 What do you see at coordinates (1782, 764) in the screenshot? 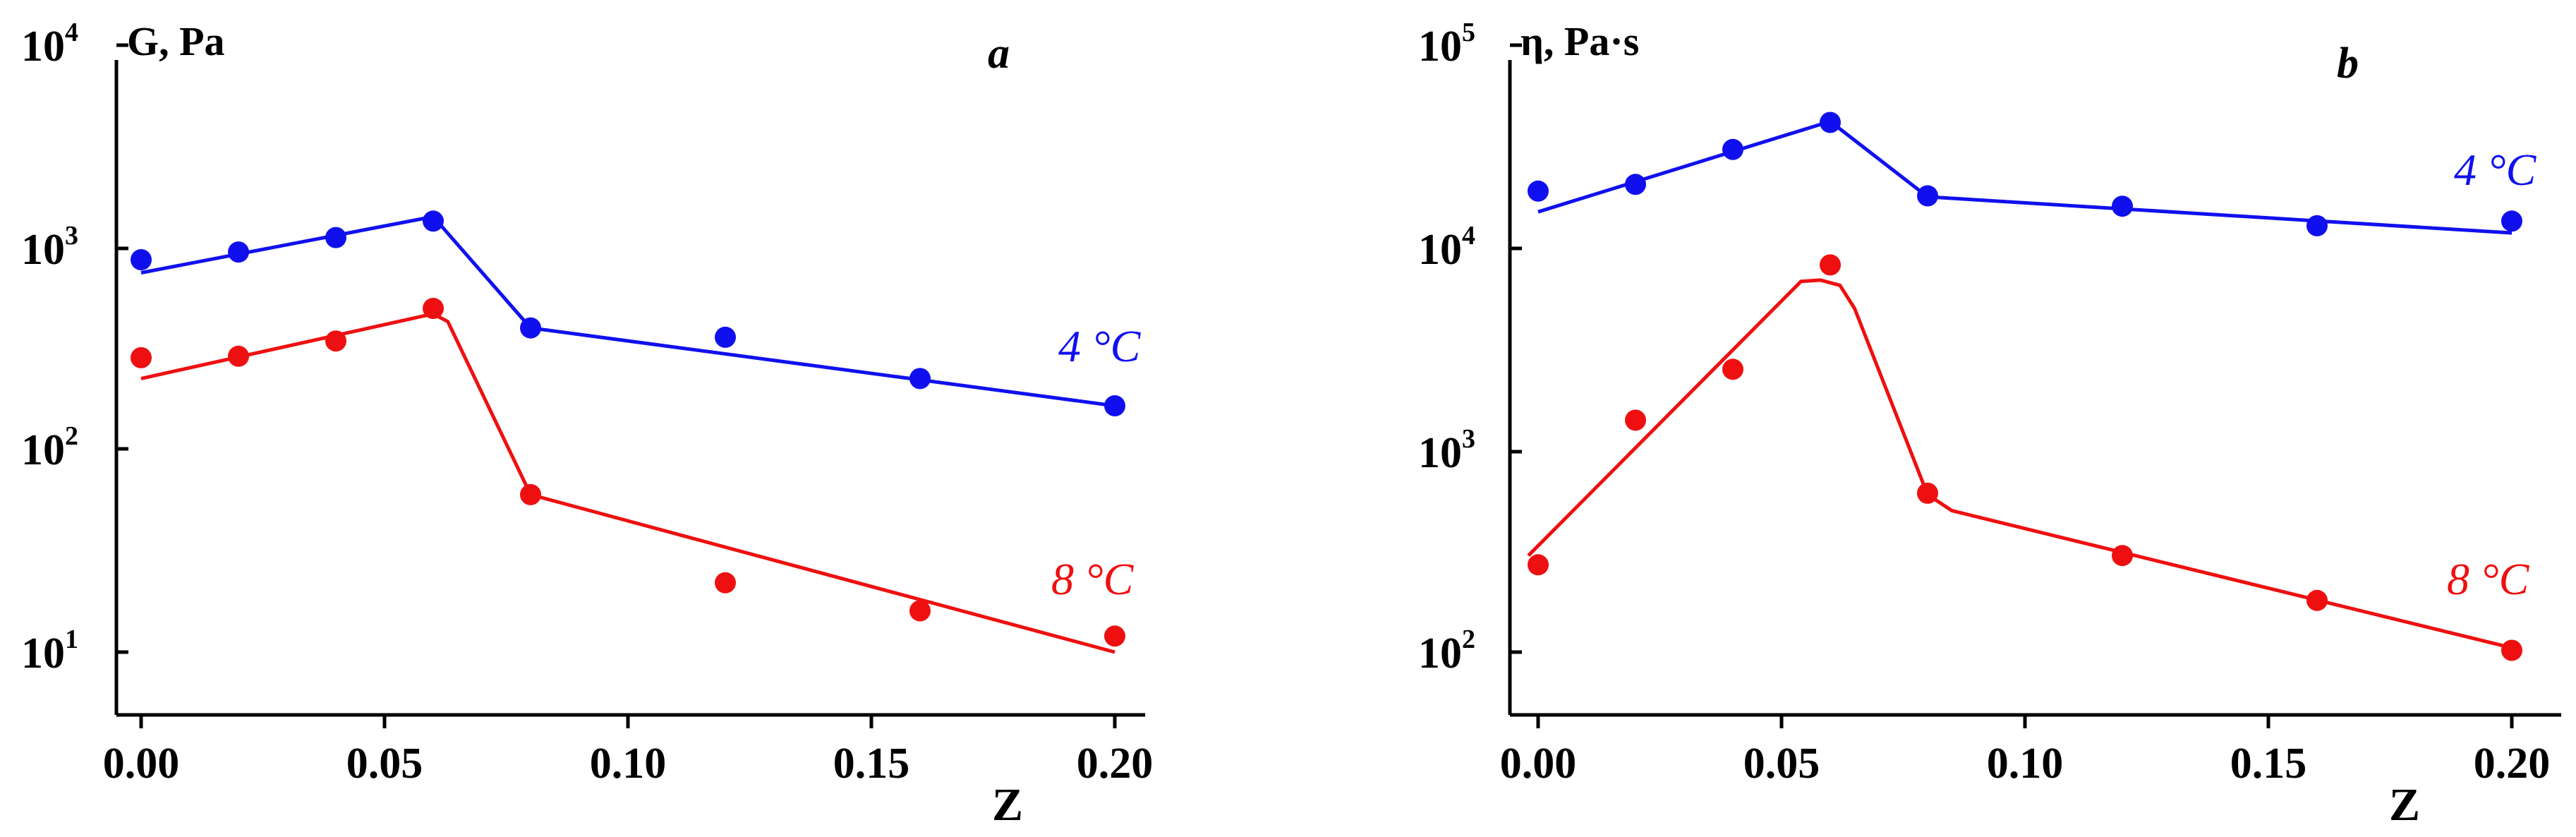
I see `panel-b-xtick-label: 0.05` at bounding box center [1782, 764].